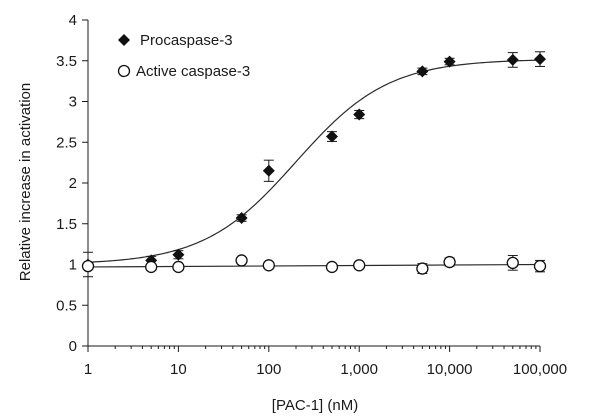 The width and height of the screenshot is (589, 420). I want to click on y-axis-title: Relative increase in activation, so click(25, 182).